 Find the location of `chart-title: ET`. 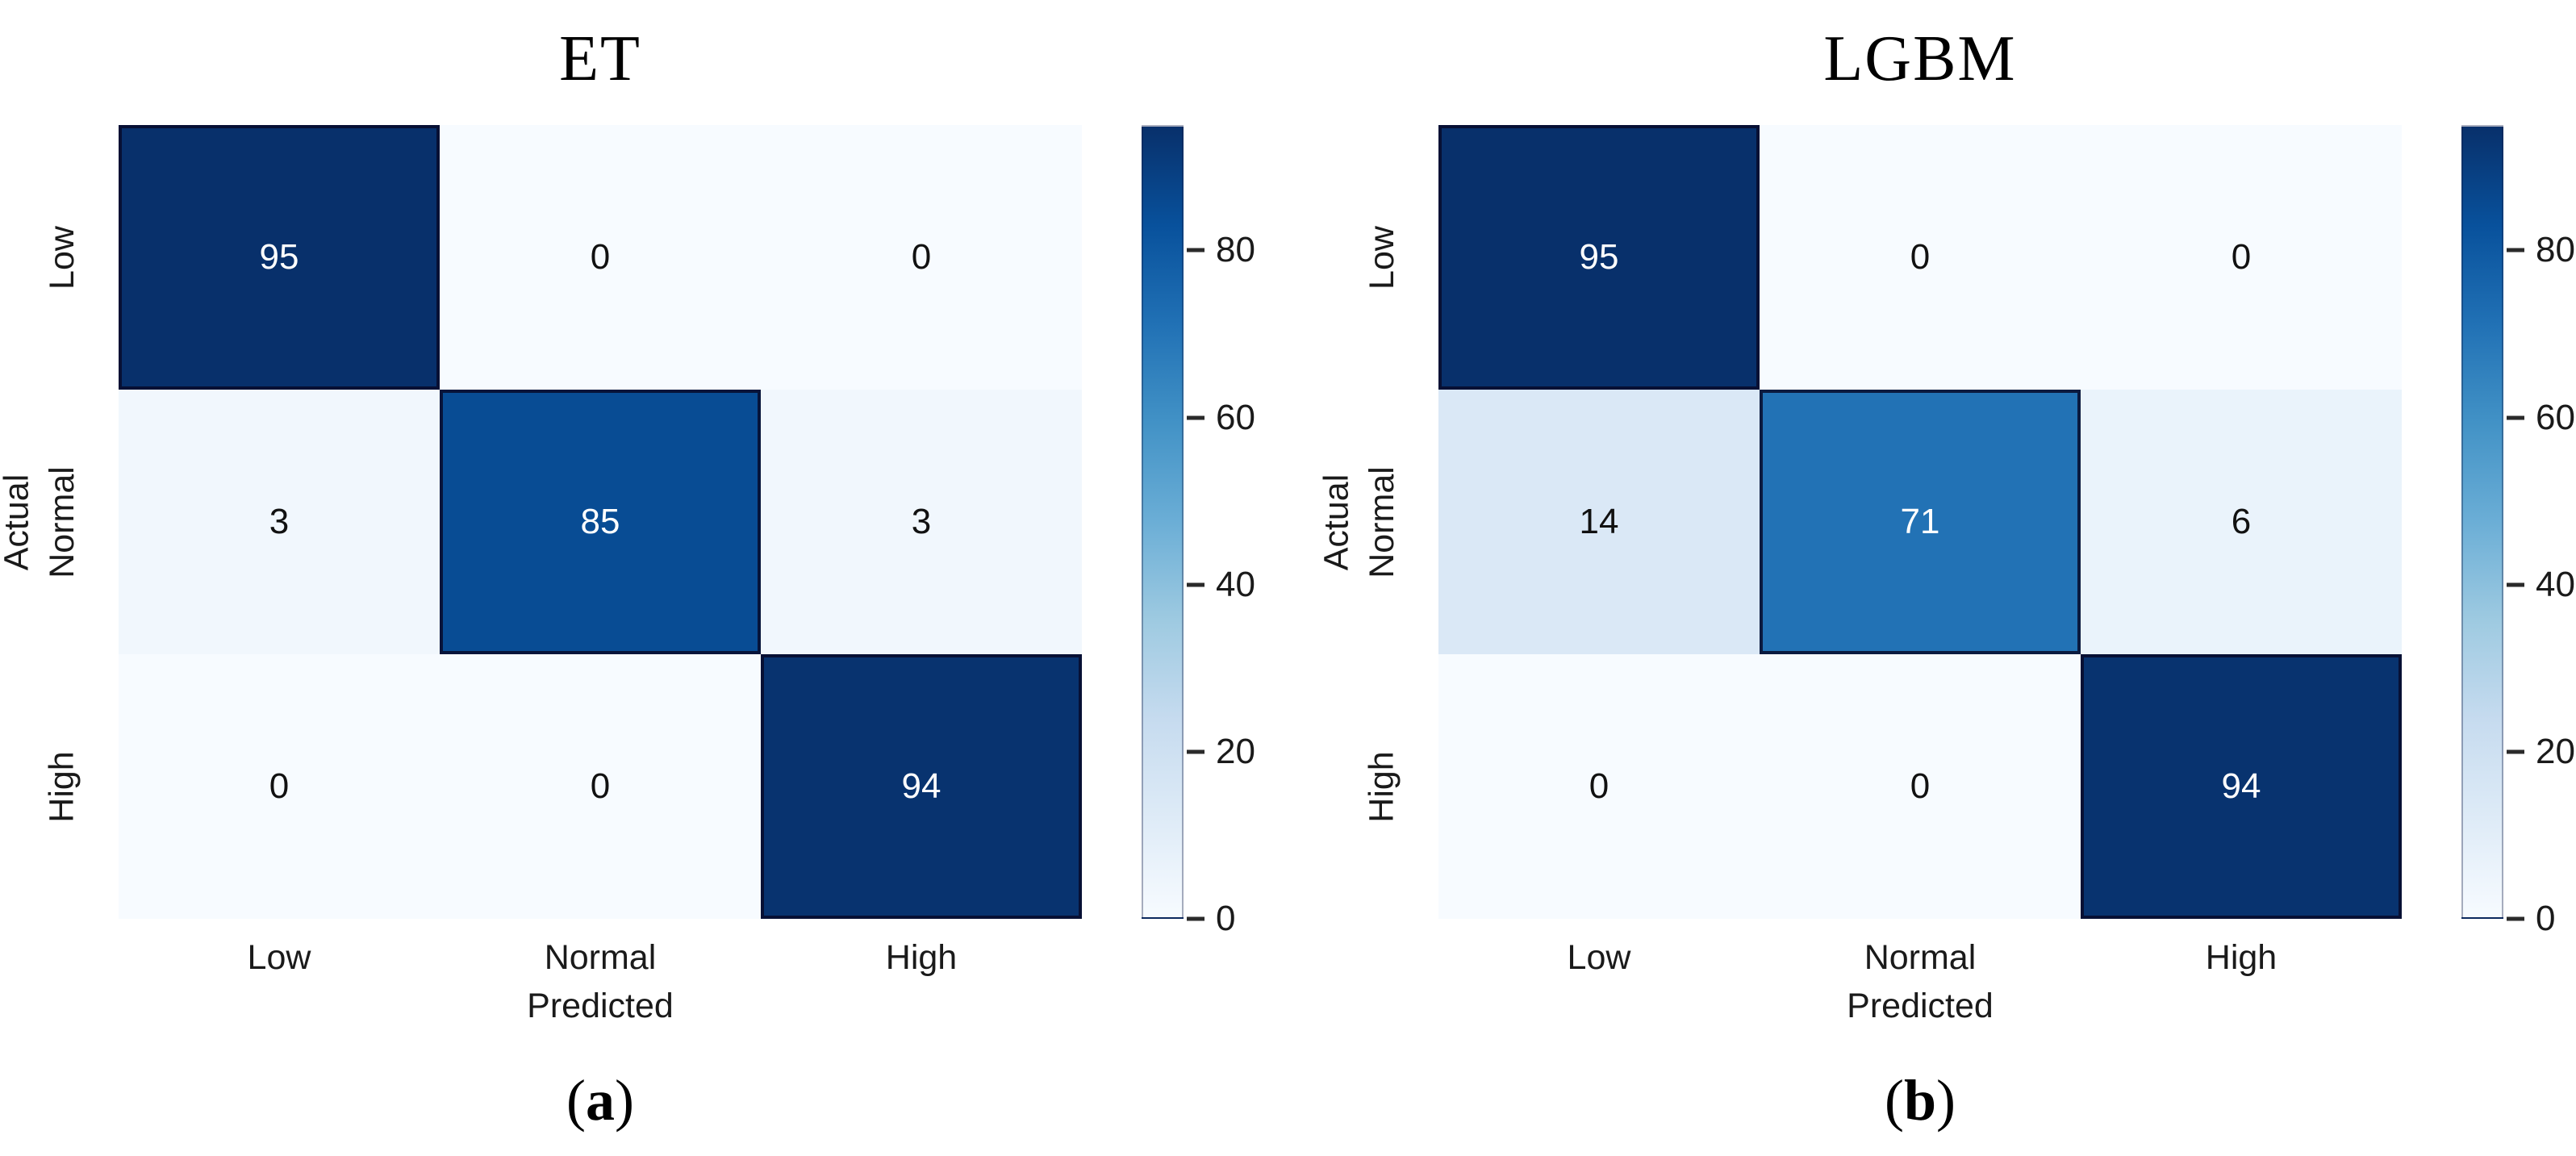

chart-title: ET is located at coordinates (600, 58).